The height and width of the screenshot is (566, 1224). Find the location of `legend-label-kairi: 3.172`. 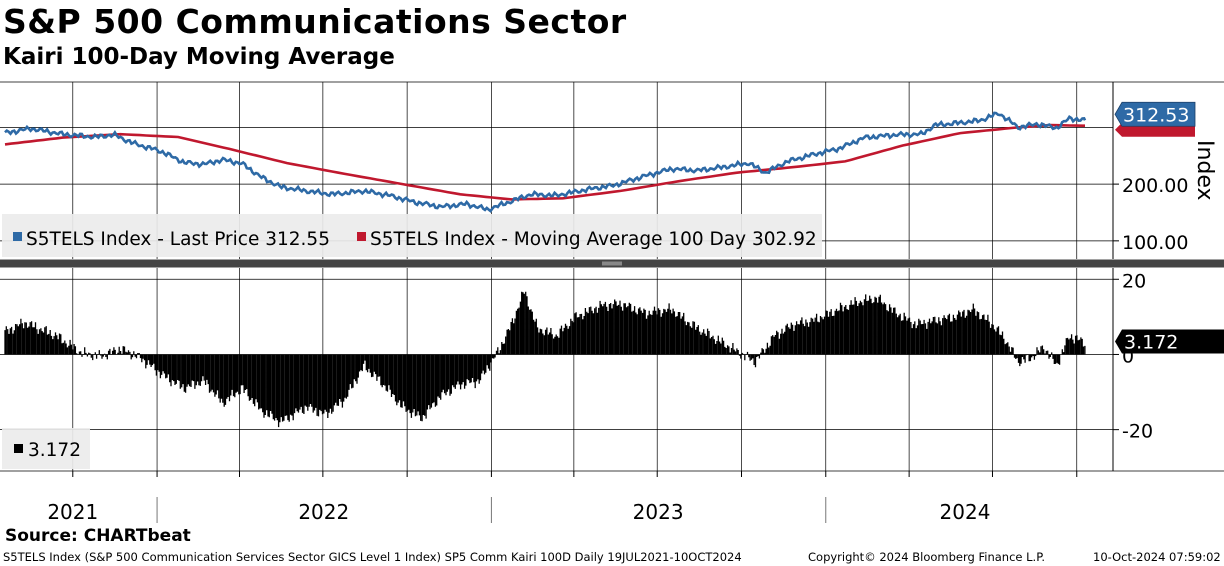

legend-label-kairi: 3.172 is located at coordinates (54, 450).